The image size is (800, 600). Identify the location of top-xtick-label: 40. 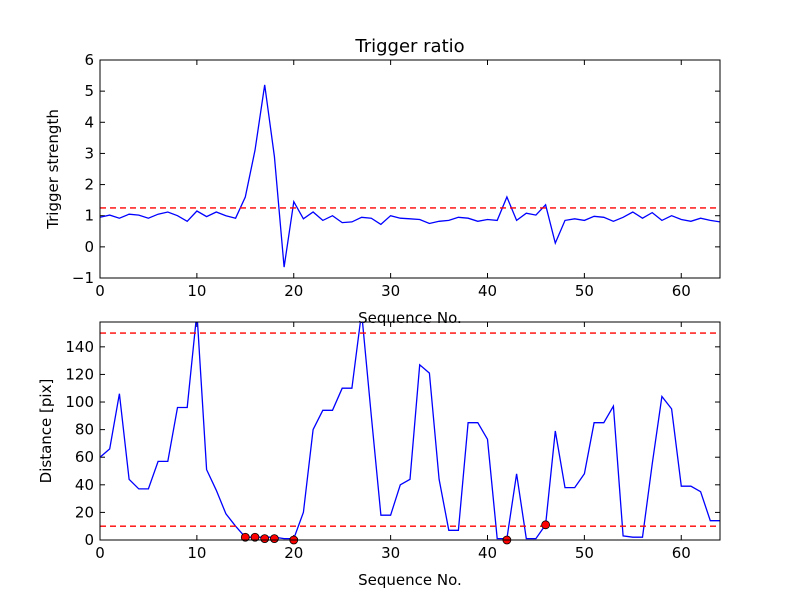
(487, 291).